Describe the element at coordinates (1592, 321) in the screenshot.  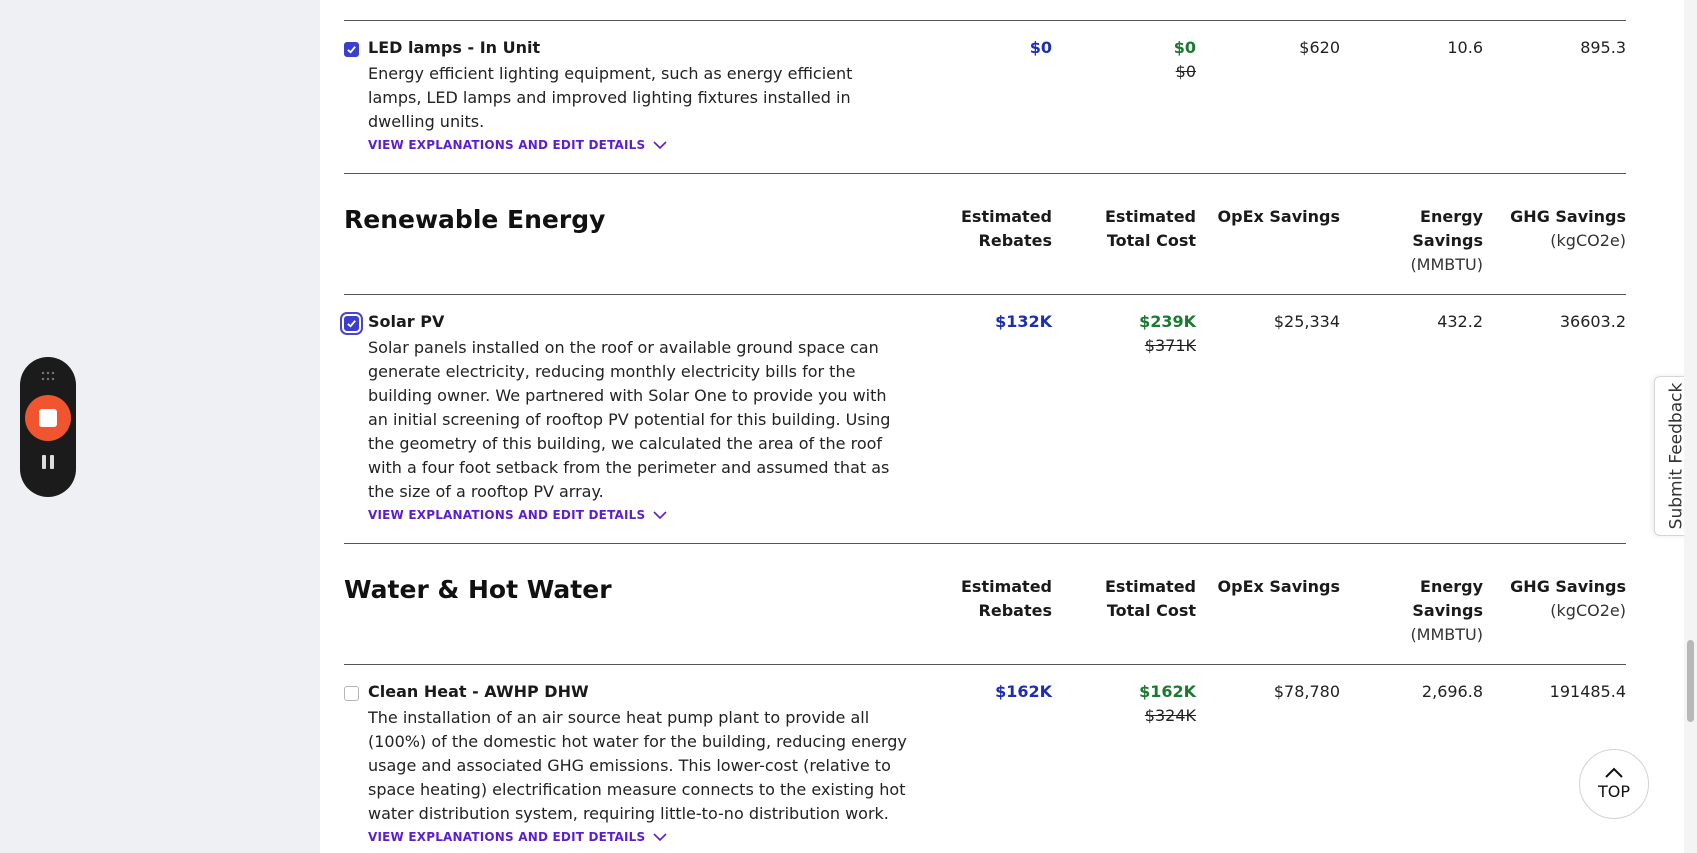
I see `ghg-savings-value: 36603.2` at that location.